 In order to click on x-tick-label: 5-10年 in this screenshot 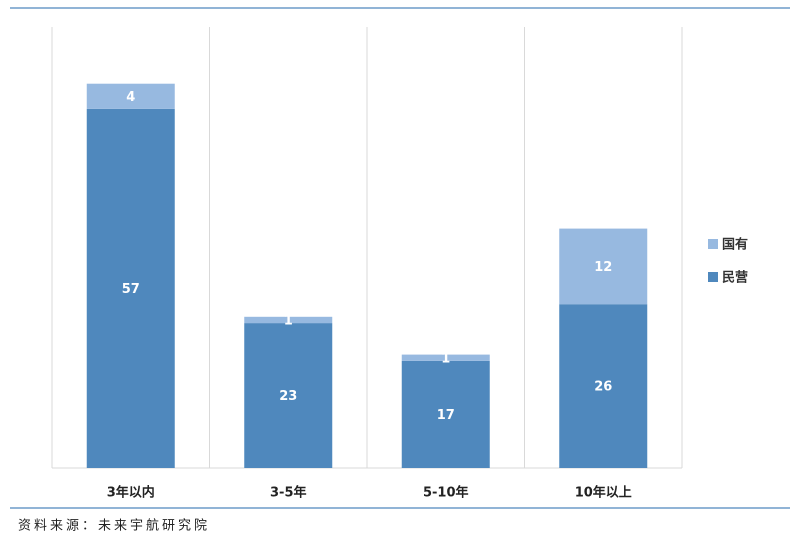, I will do `click(446, 493)`.